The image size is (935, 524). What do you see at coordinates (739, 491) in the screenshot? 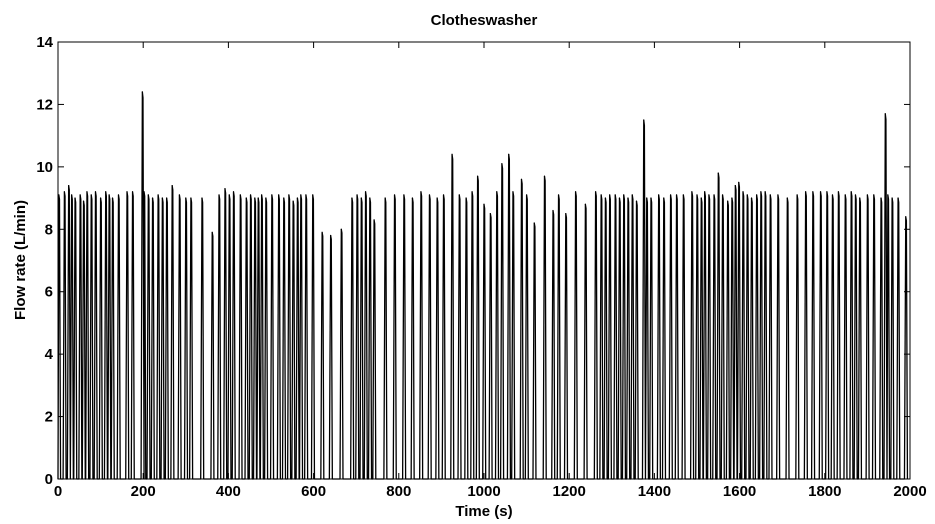
I see `x-tick-label: 1600` at bounding box center [739, 491].